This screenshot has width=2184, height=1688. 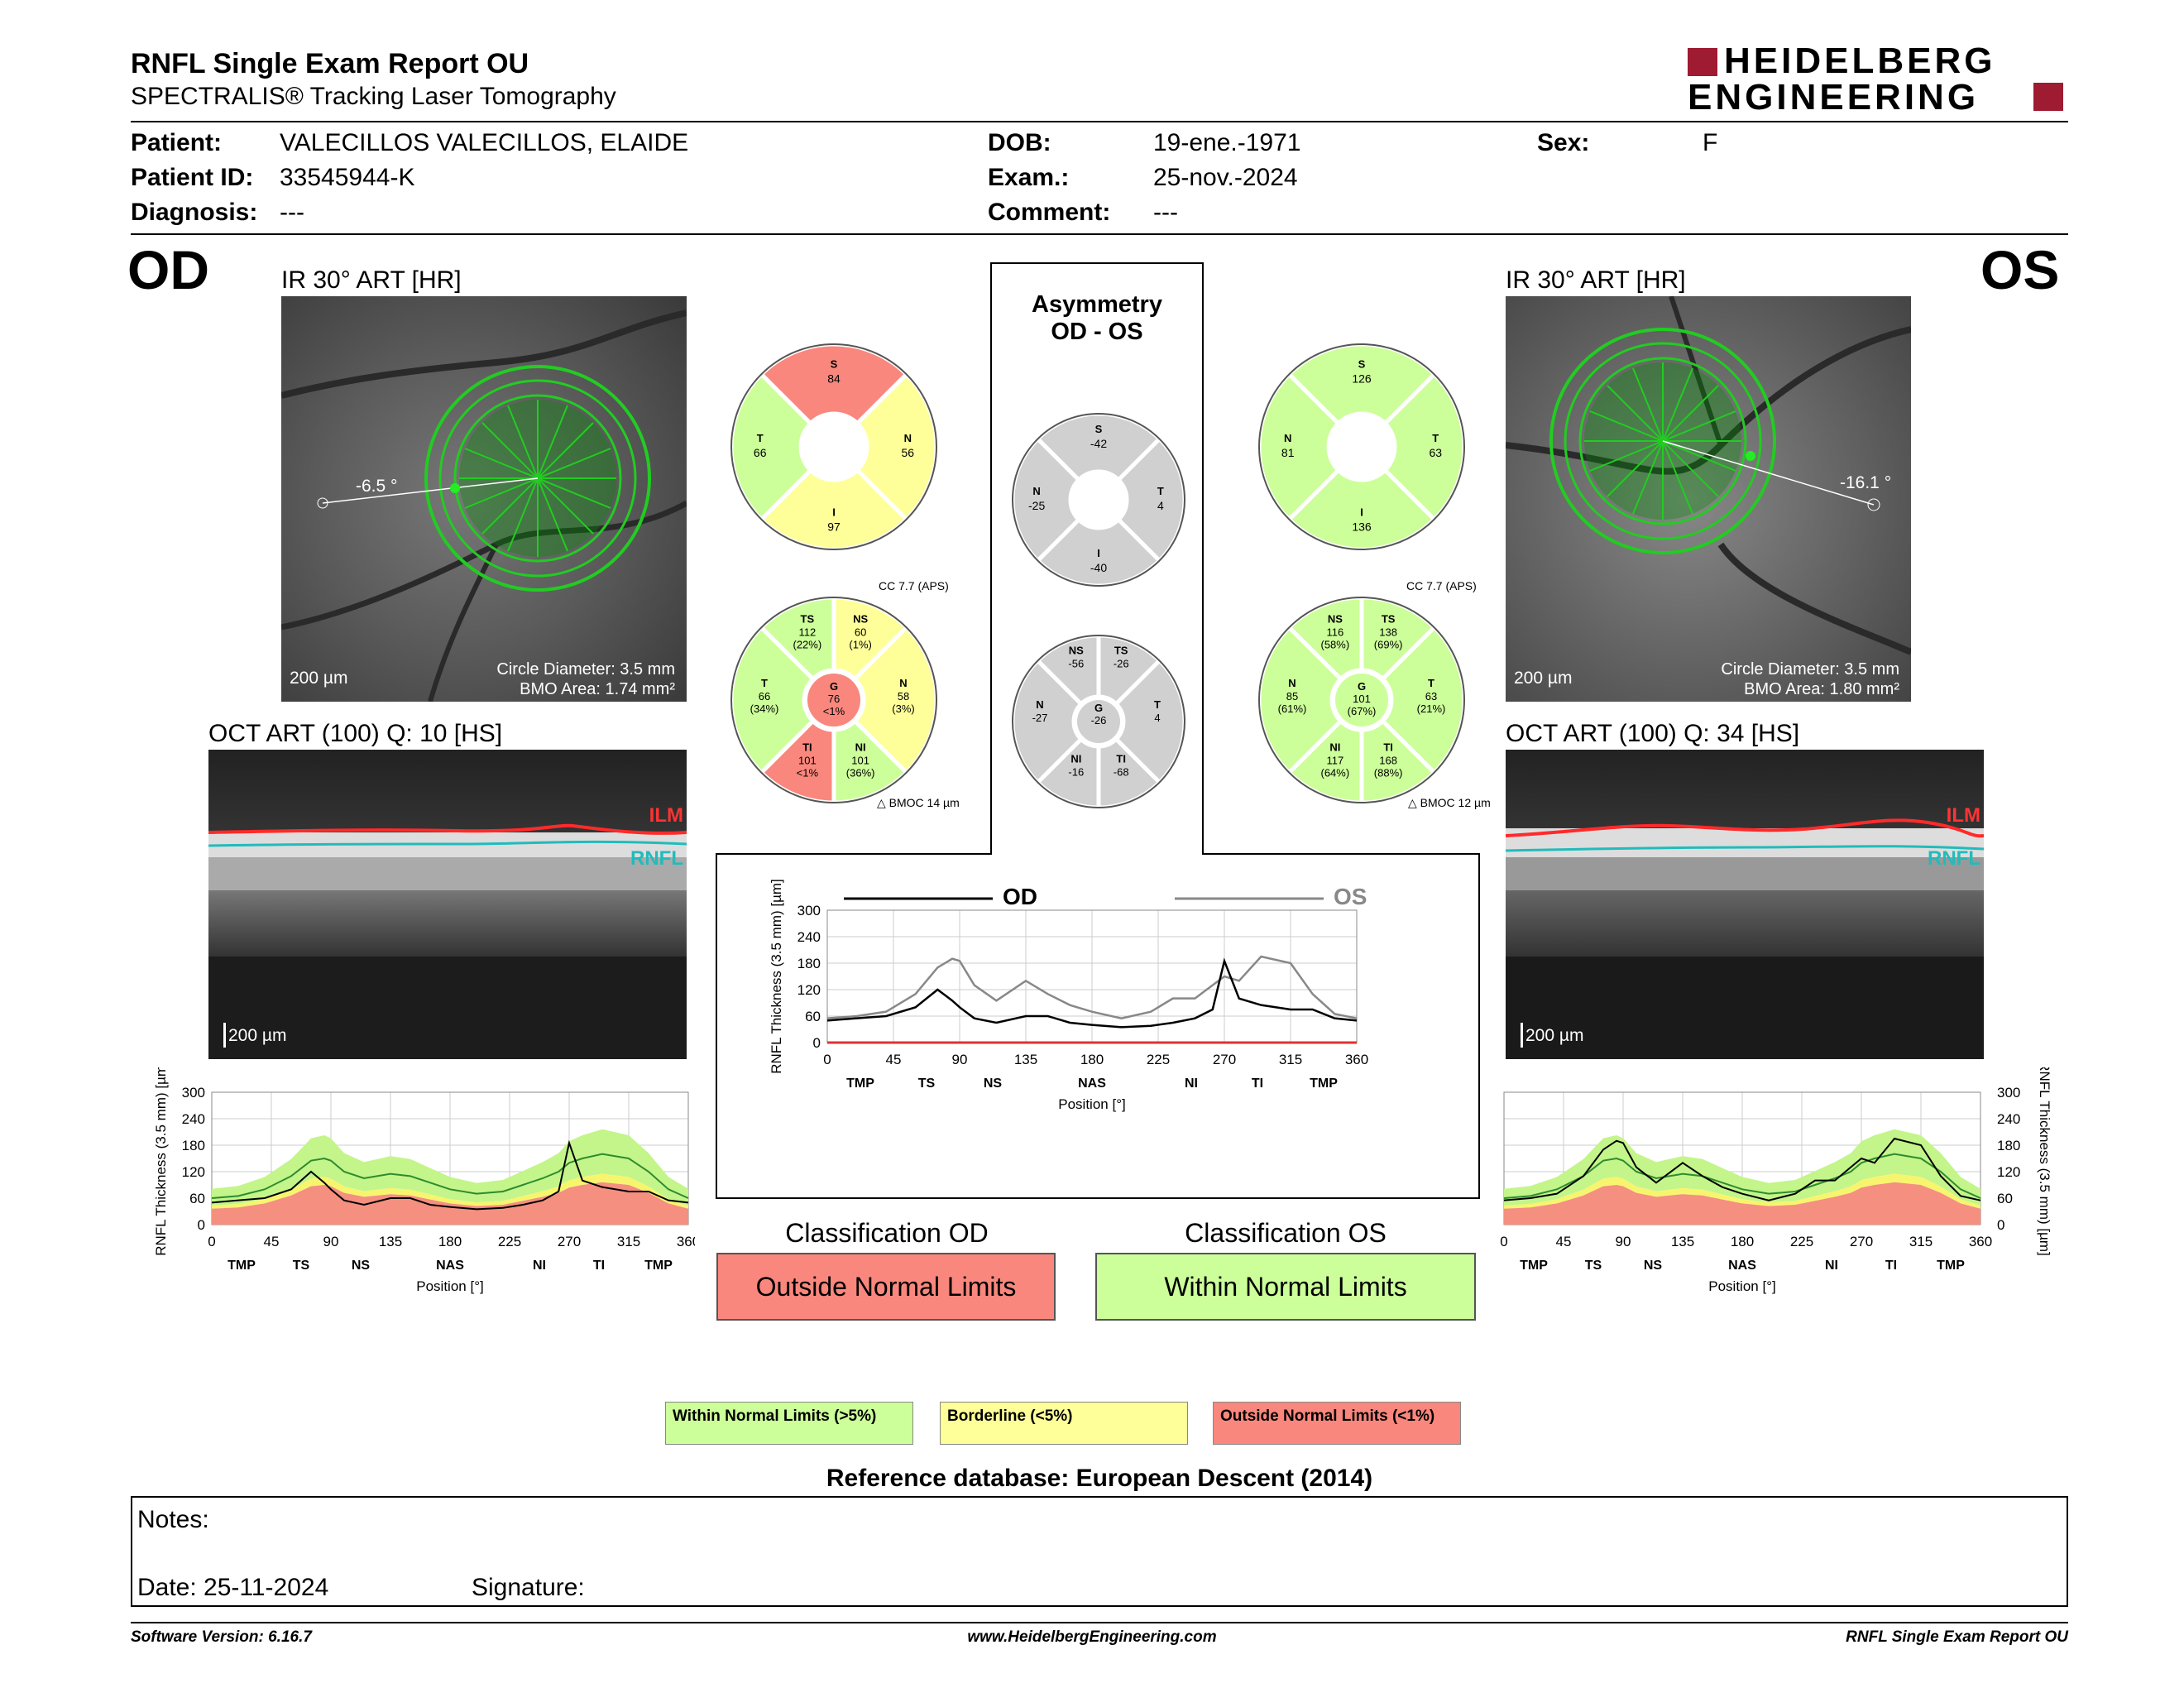 I want to click on od-chart-ytick: 300, so click(x=193, y=1093).